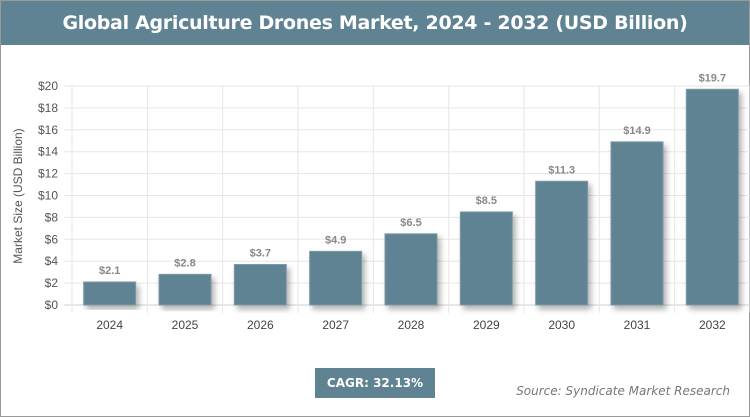  Describe the element at coordinates (185, 325) in the screenshot. I see `x-tick-label: 2025` at that location.